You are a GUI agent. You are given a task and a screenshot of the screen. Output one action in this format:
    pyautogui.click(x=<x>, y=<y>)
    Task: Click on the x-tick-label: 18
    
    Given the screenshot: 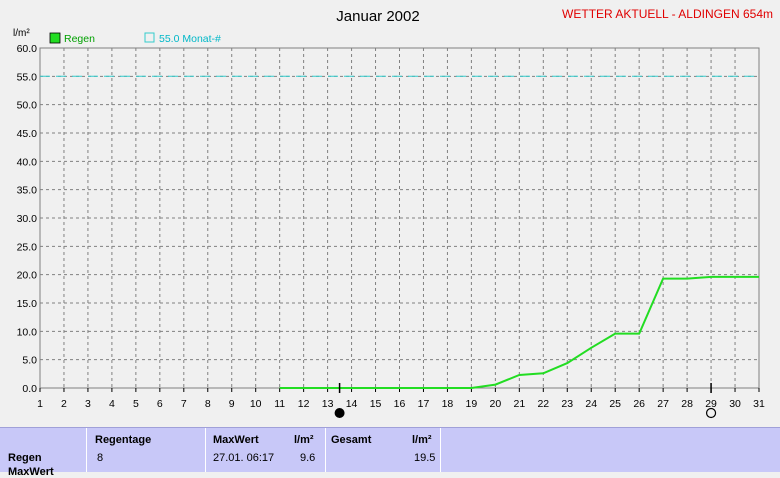 What is the action you would take?
    pyautogui.click(x=448, y=404)
    